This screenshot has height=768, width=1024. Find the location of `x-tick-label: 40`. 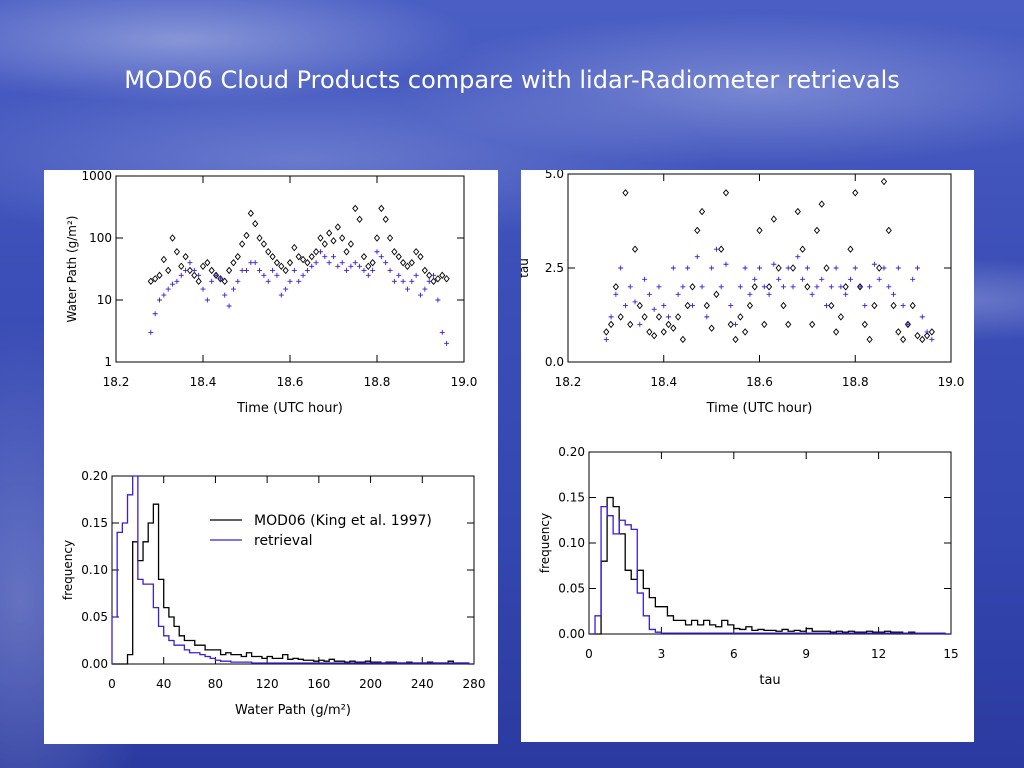

x-tick-label: 40 is located at coordinates (163, 684).